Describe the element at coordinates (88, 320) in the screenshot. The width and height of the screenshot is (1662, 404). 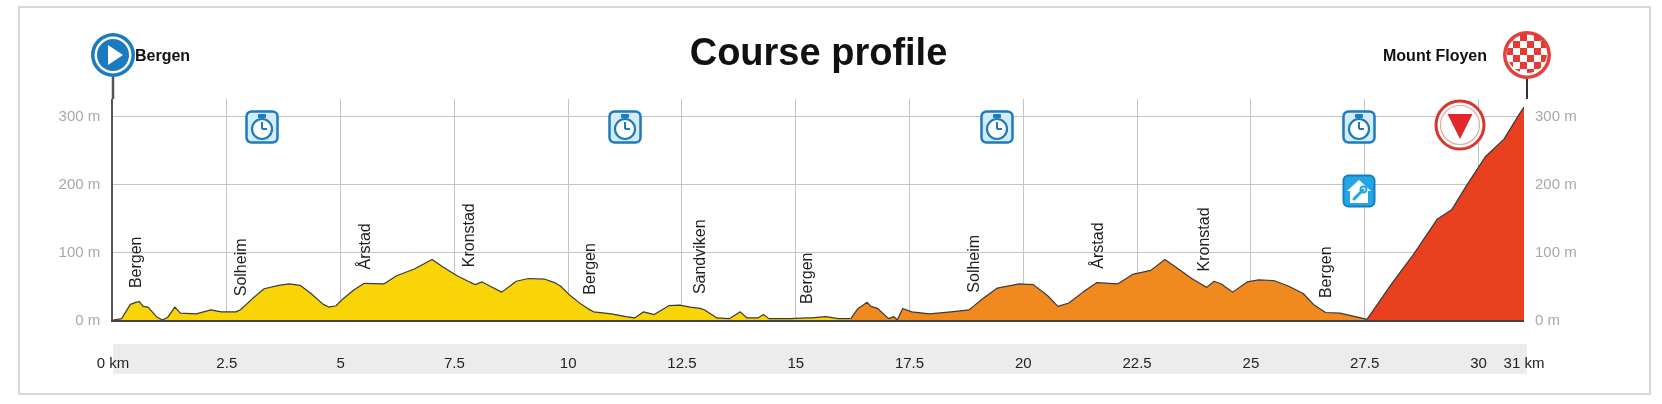
I see `y-tick-label: 0 m` at that location.